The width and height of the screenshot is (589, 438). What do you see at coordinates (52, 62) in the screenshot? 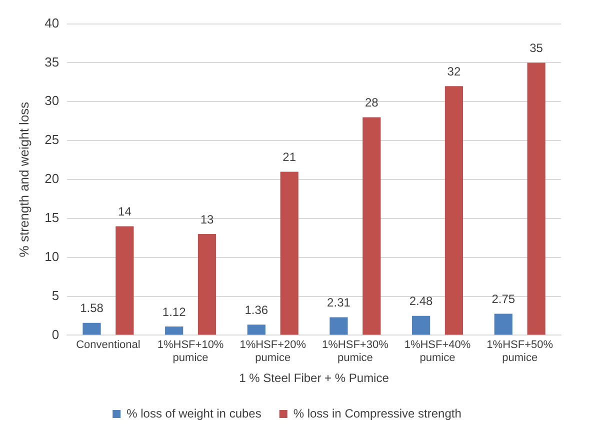
I see `y-tick-label: 35` at bounding box center [52, 62].